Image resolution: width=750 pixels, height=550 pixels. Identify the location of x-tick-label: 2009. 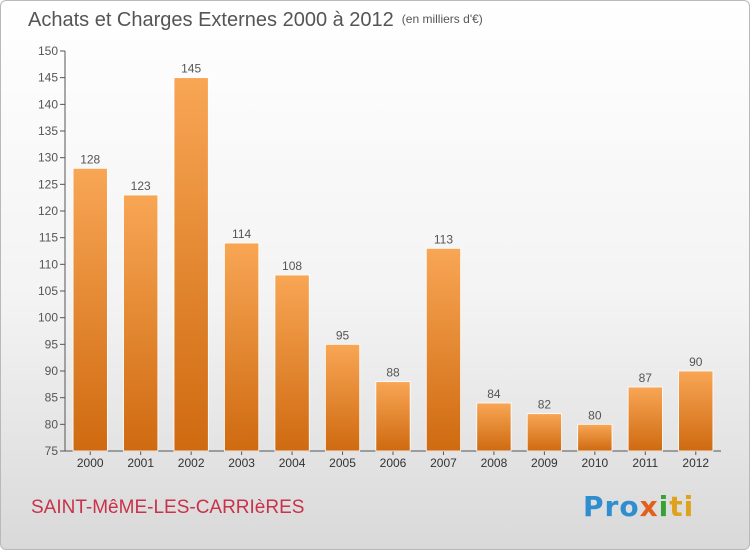
(544, 463).